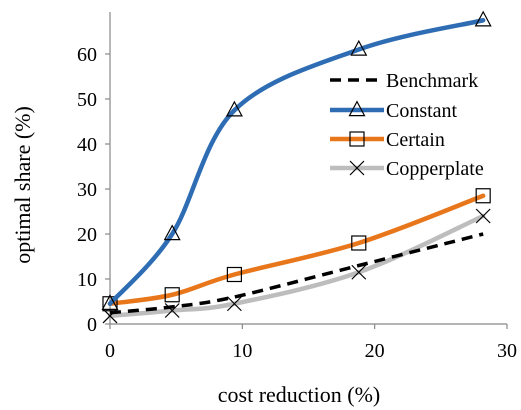  What do you see at coordinates (357, 139) in the screenshot?
I see `legend-marker-certain` at bounding box center [357, 139].